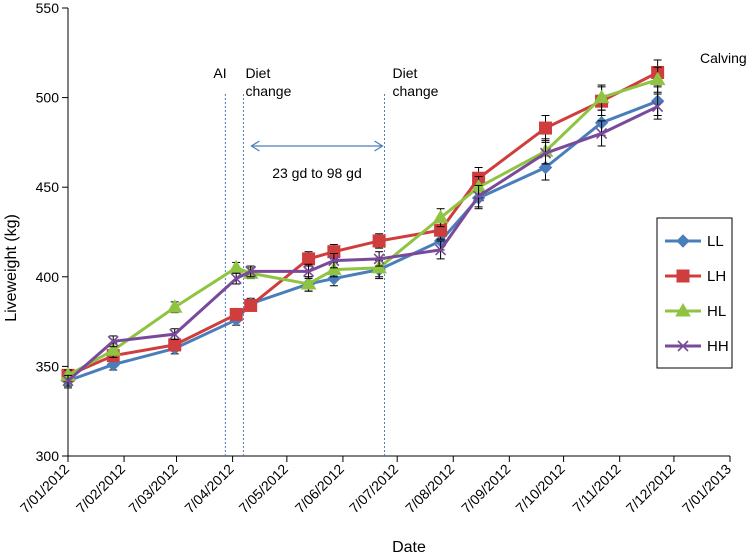 The width and height of the screenshot is (750, 560). I want to click on y-tick-label: 500, so click(48, 98).